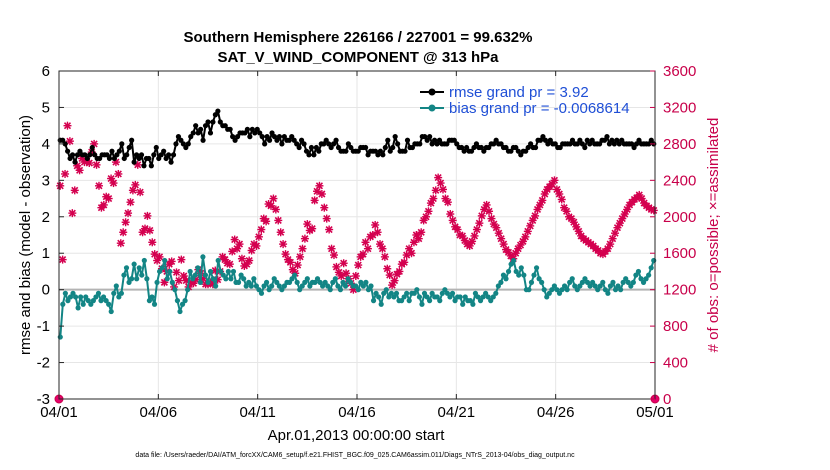 The width and height of the screenshot is (830, 470). Describe the element at coordinates (519, 92) in the screenshot. I see `legend-rmse-label: rmse grand pr = 3.92` at that location.